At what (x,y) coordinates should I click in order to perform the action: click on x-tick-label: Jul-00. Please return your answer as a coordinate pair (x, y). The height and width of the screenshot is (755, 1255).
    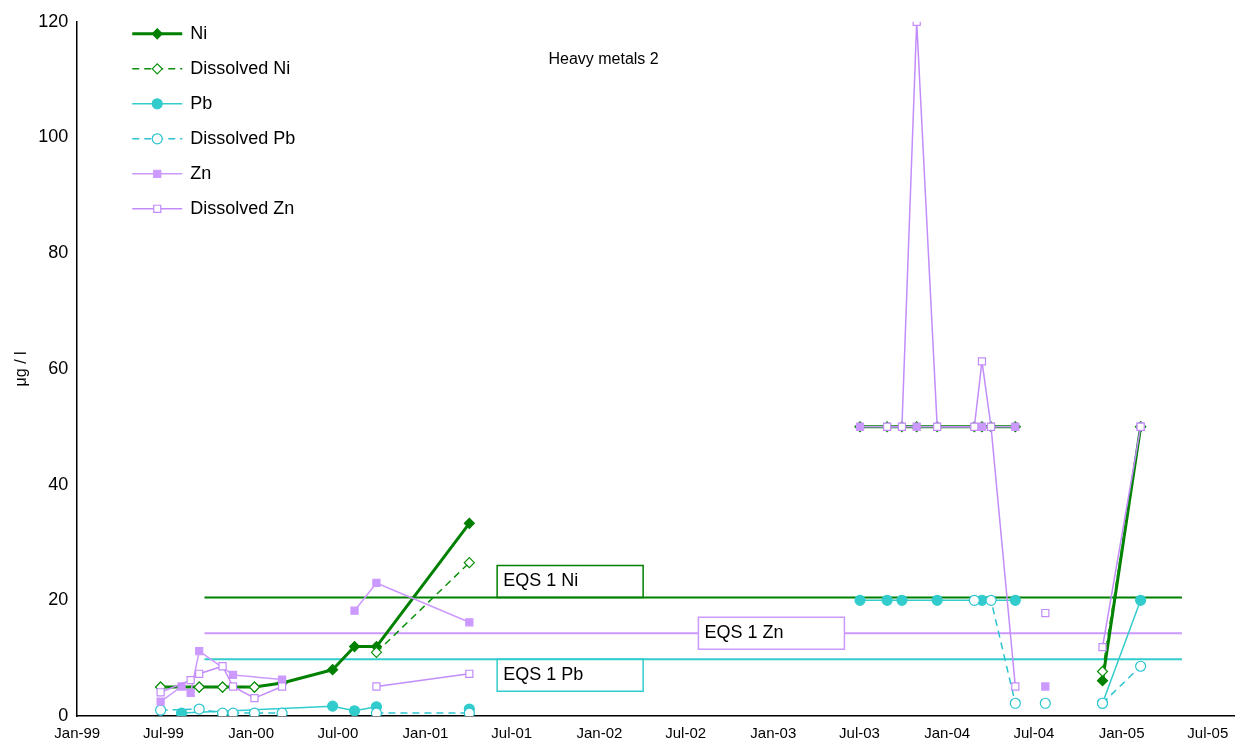
    Looking at the image, I should click on (338, 733).